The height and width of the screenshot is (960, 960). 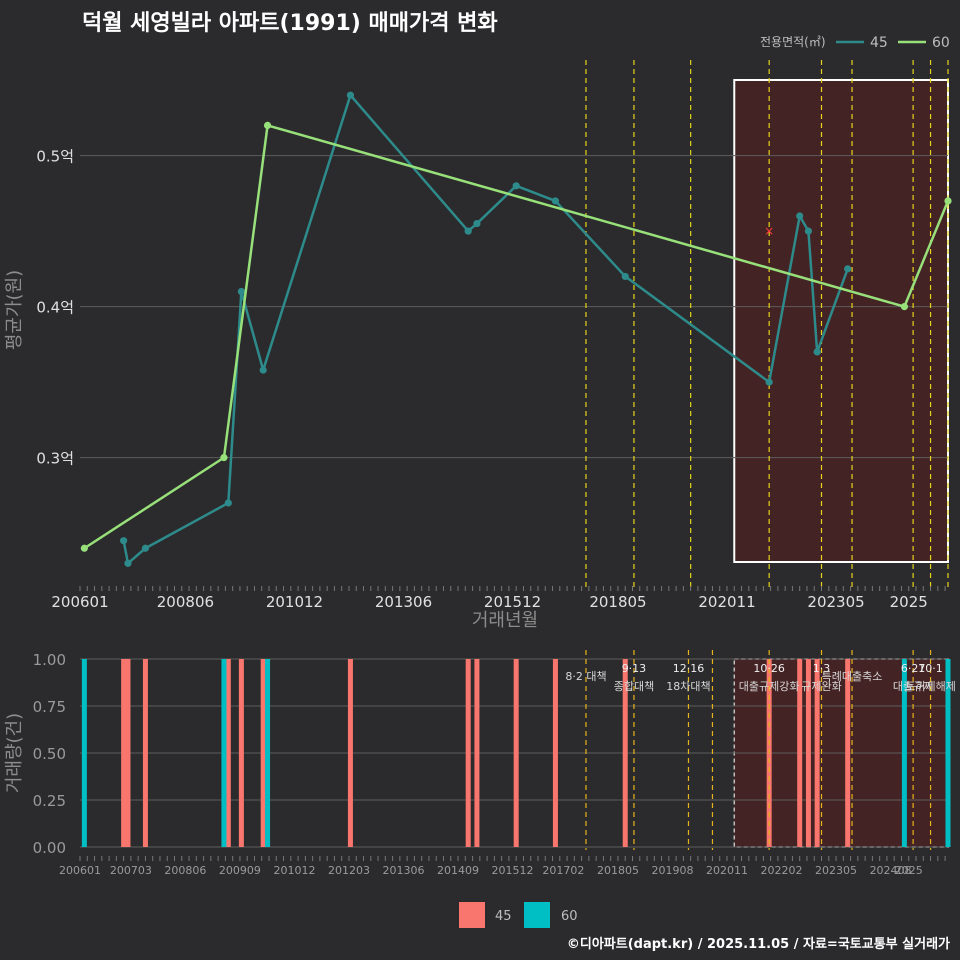 What do you see at coordinates (909, 870) in the screenshot?
I see `volume-x-tick-label: 2025` at bounding box center [909, 870].